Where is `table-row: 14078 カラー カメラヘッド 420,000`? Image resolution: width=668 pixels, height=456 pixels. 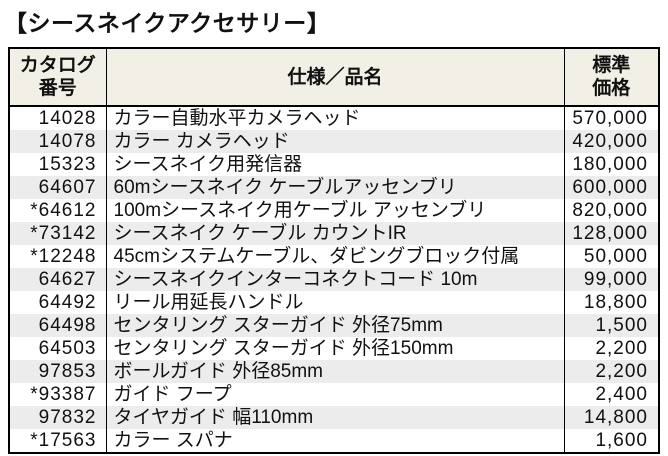 table-row: 14078 カラー カメラヘッド 420,000 is located at coordinates (334, 141).